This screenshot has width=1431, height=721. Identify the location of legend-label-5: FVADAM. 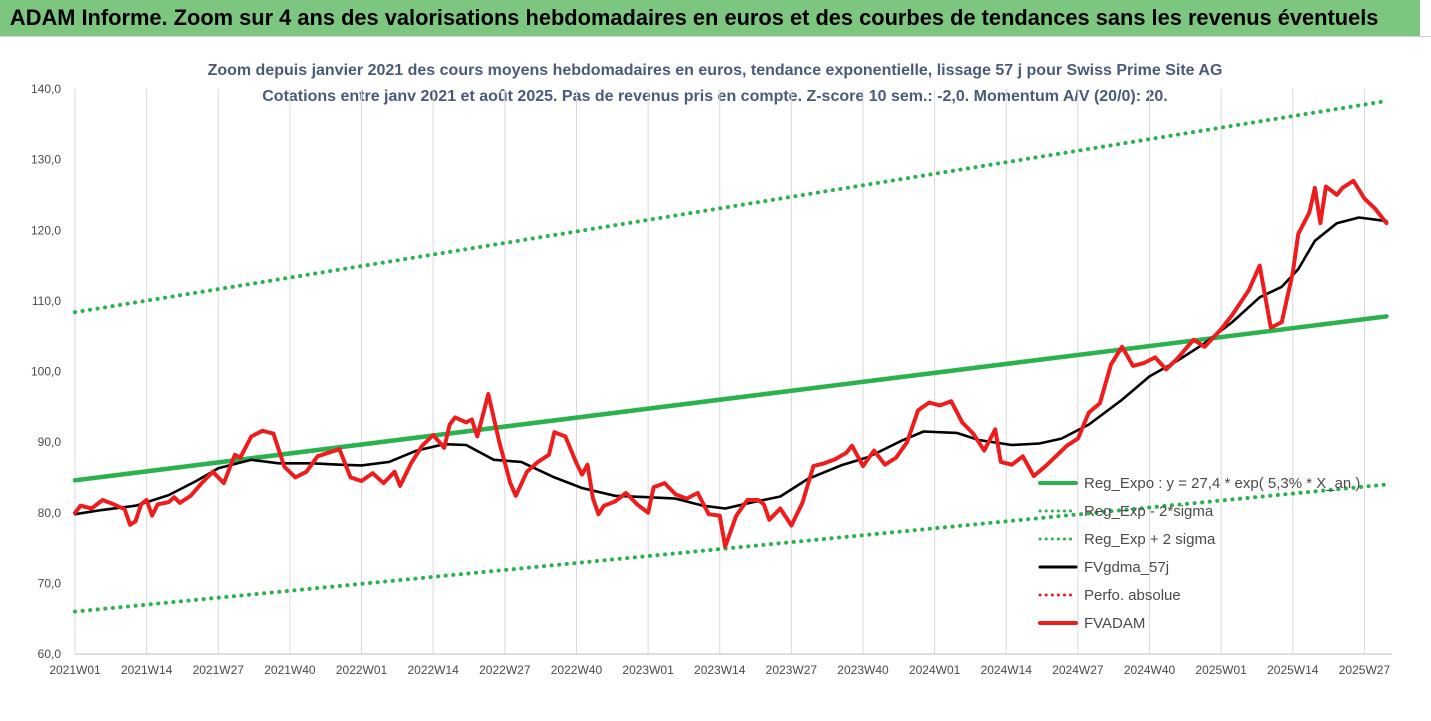
(1114, 623).